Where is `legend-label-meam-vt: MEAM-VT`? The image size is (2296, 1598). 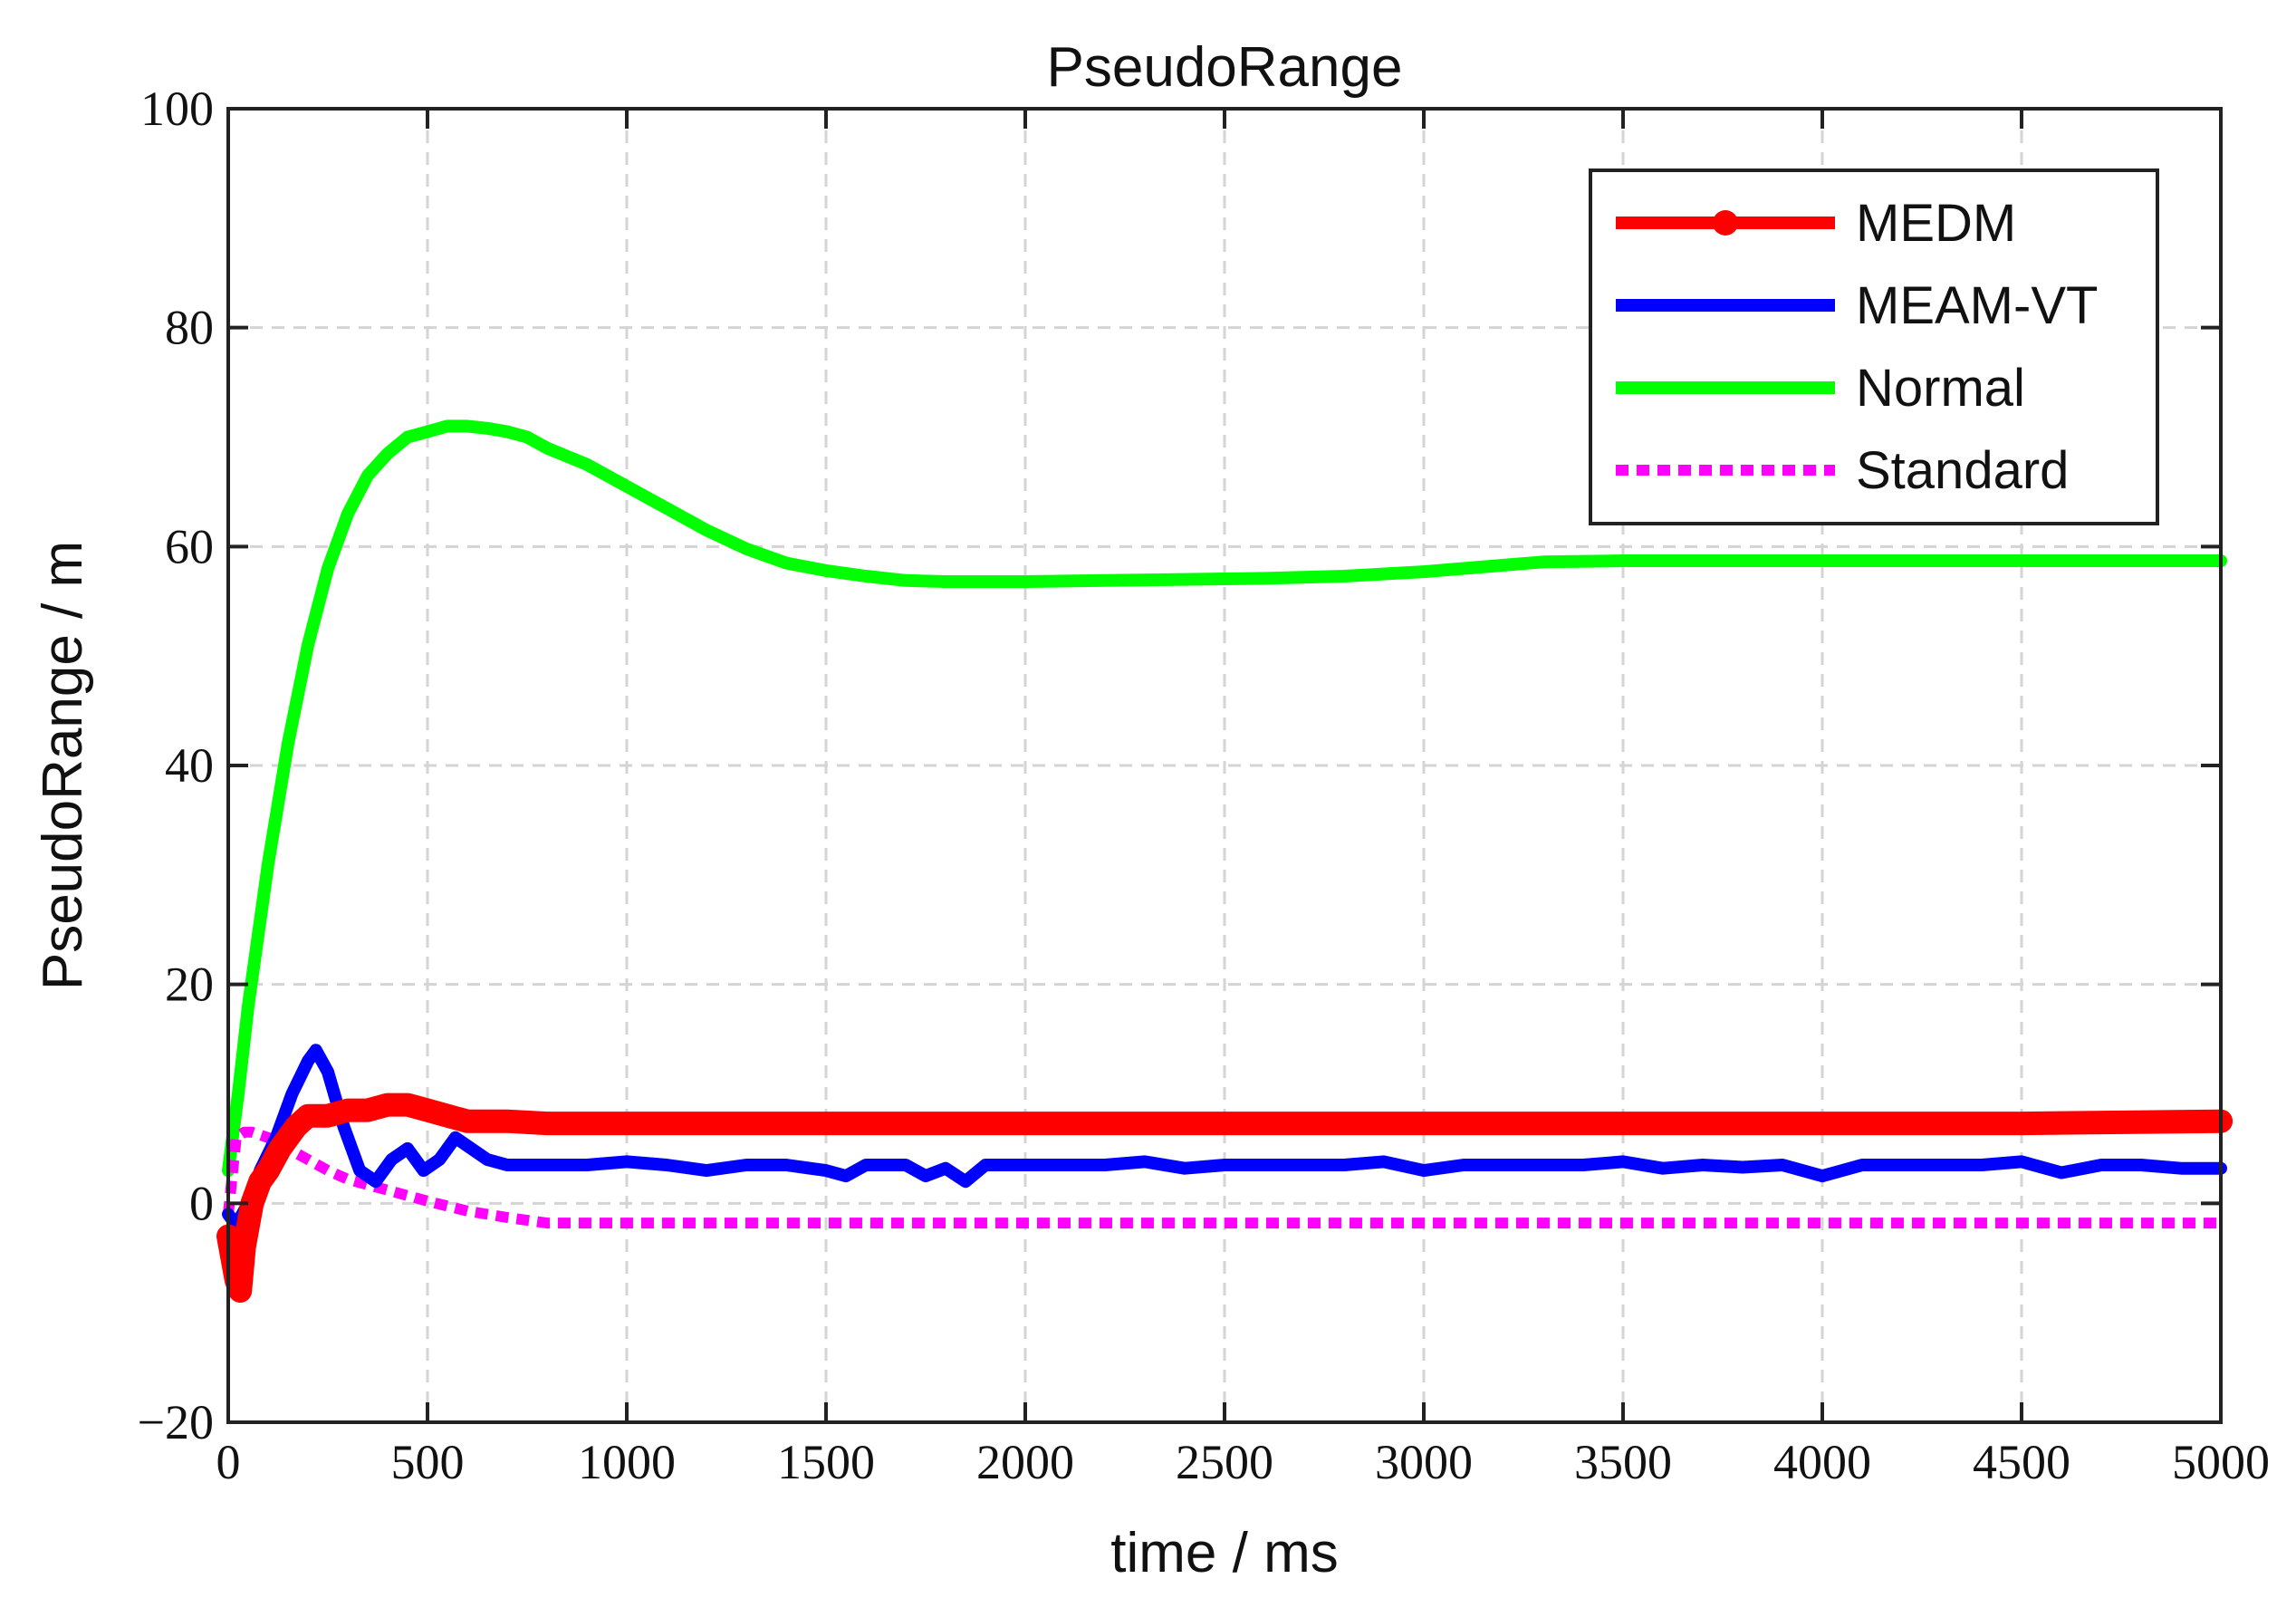 legend-label-meam-vt: MEAM-VT is located at coordinates (1977, 305).